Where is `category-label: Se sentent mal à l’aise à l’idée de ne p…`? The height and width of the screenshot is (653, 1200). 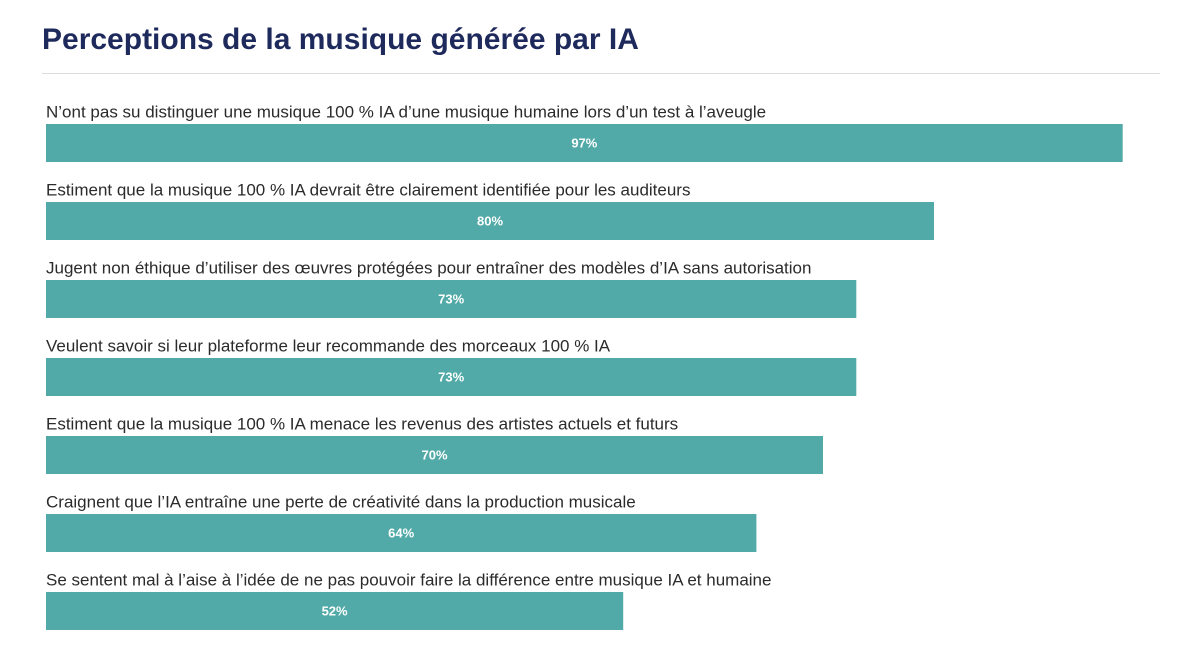
category-label: Se sentent mal à l’aise à l’idée de ne p… is located at coordinates (408, 579).